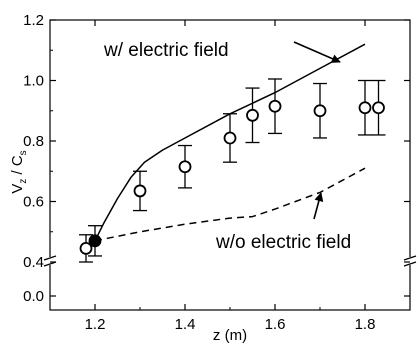 Image resolution: width=418 pixels, height=346 pixels. I want to click on y-tick-label: 0.0, so click(33, 296).